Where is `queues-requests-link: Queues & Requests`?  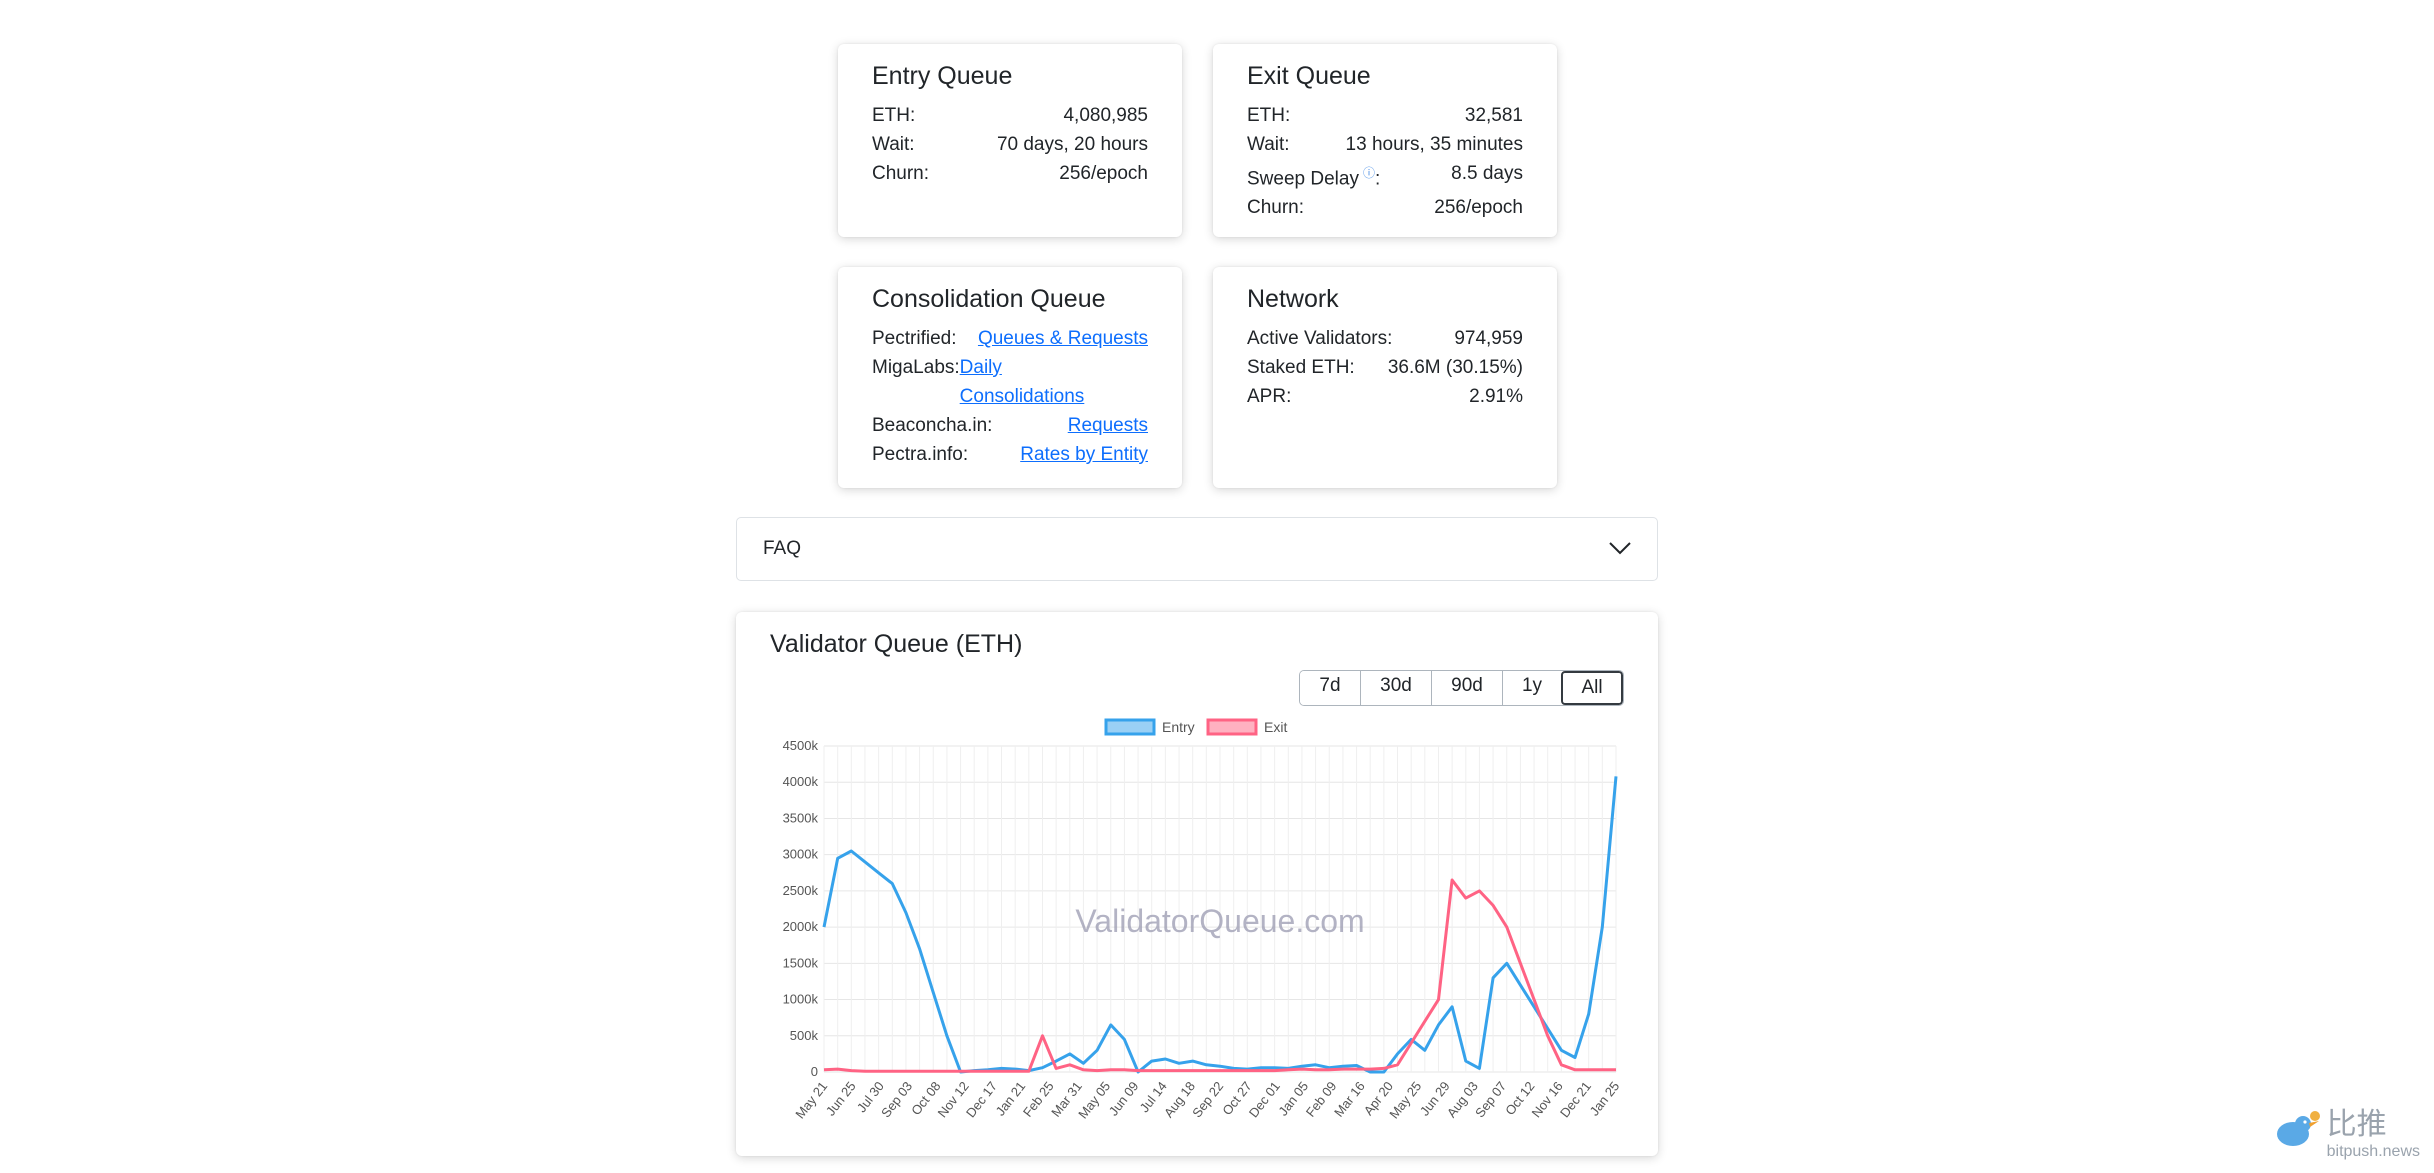 queues-requests-link: Queues & Requests is located at coordinates (1062, 338).